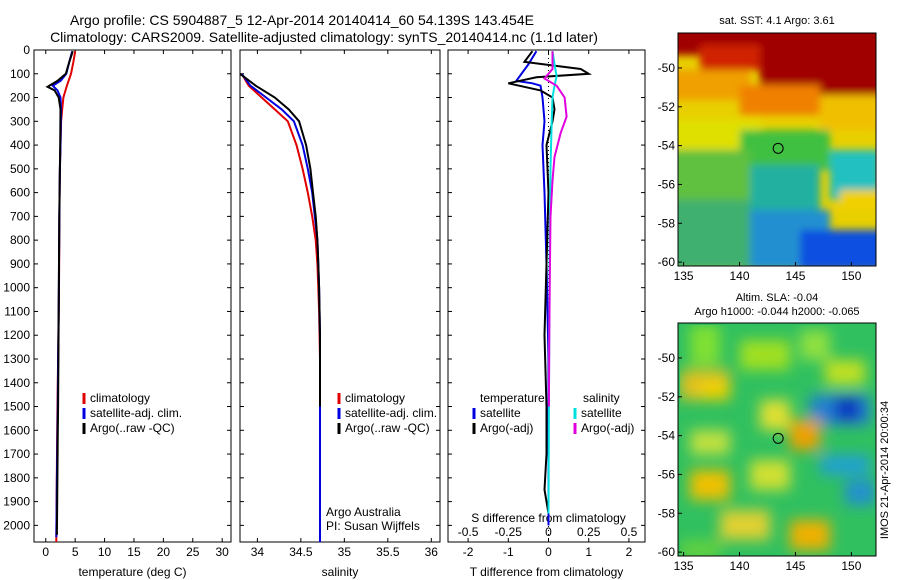 The height and width of the screenshot is (580, 900). Describe the element at coordinates (468, 532) in the screenshot. I see `x-tick-label-s: -0.5` at that location.